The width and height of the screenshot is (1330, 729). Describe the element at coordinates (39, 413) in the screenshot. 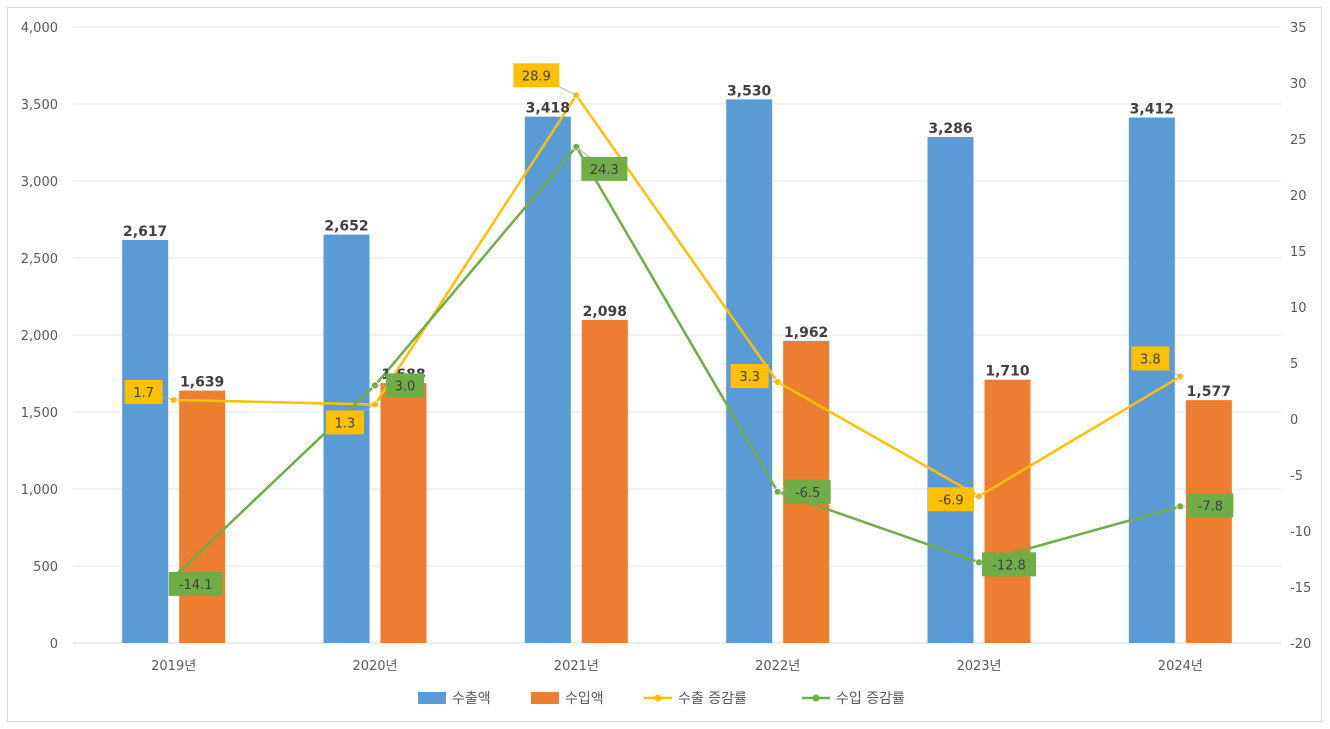

I see `left-tick-label: 1,500` at that location.